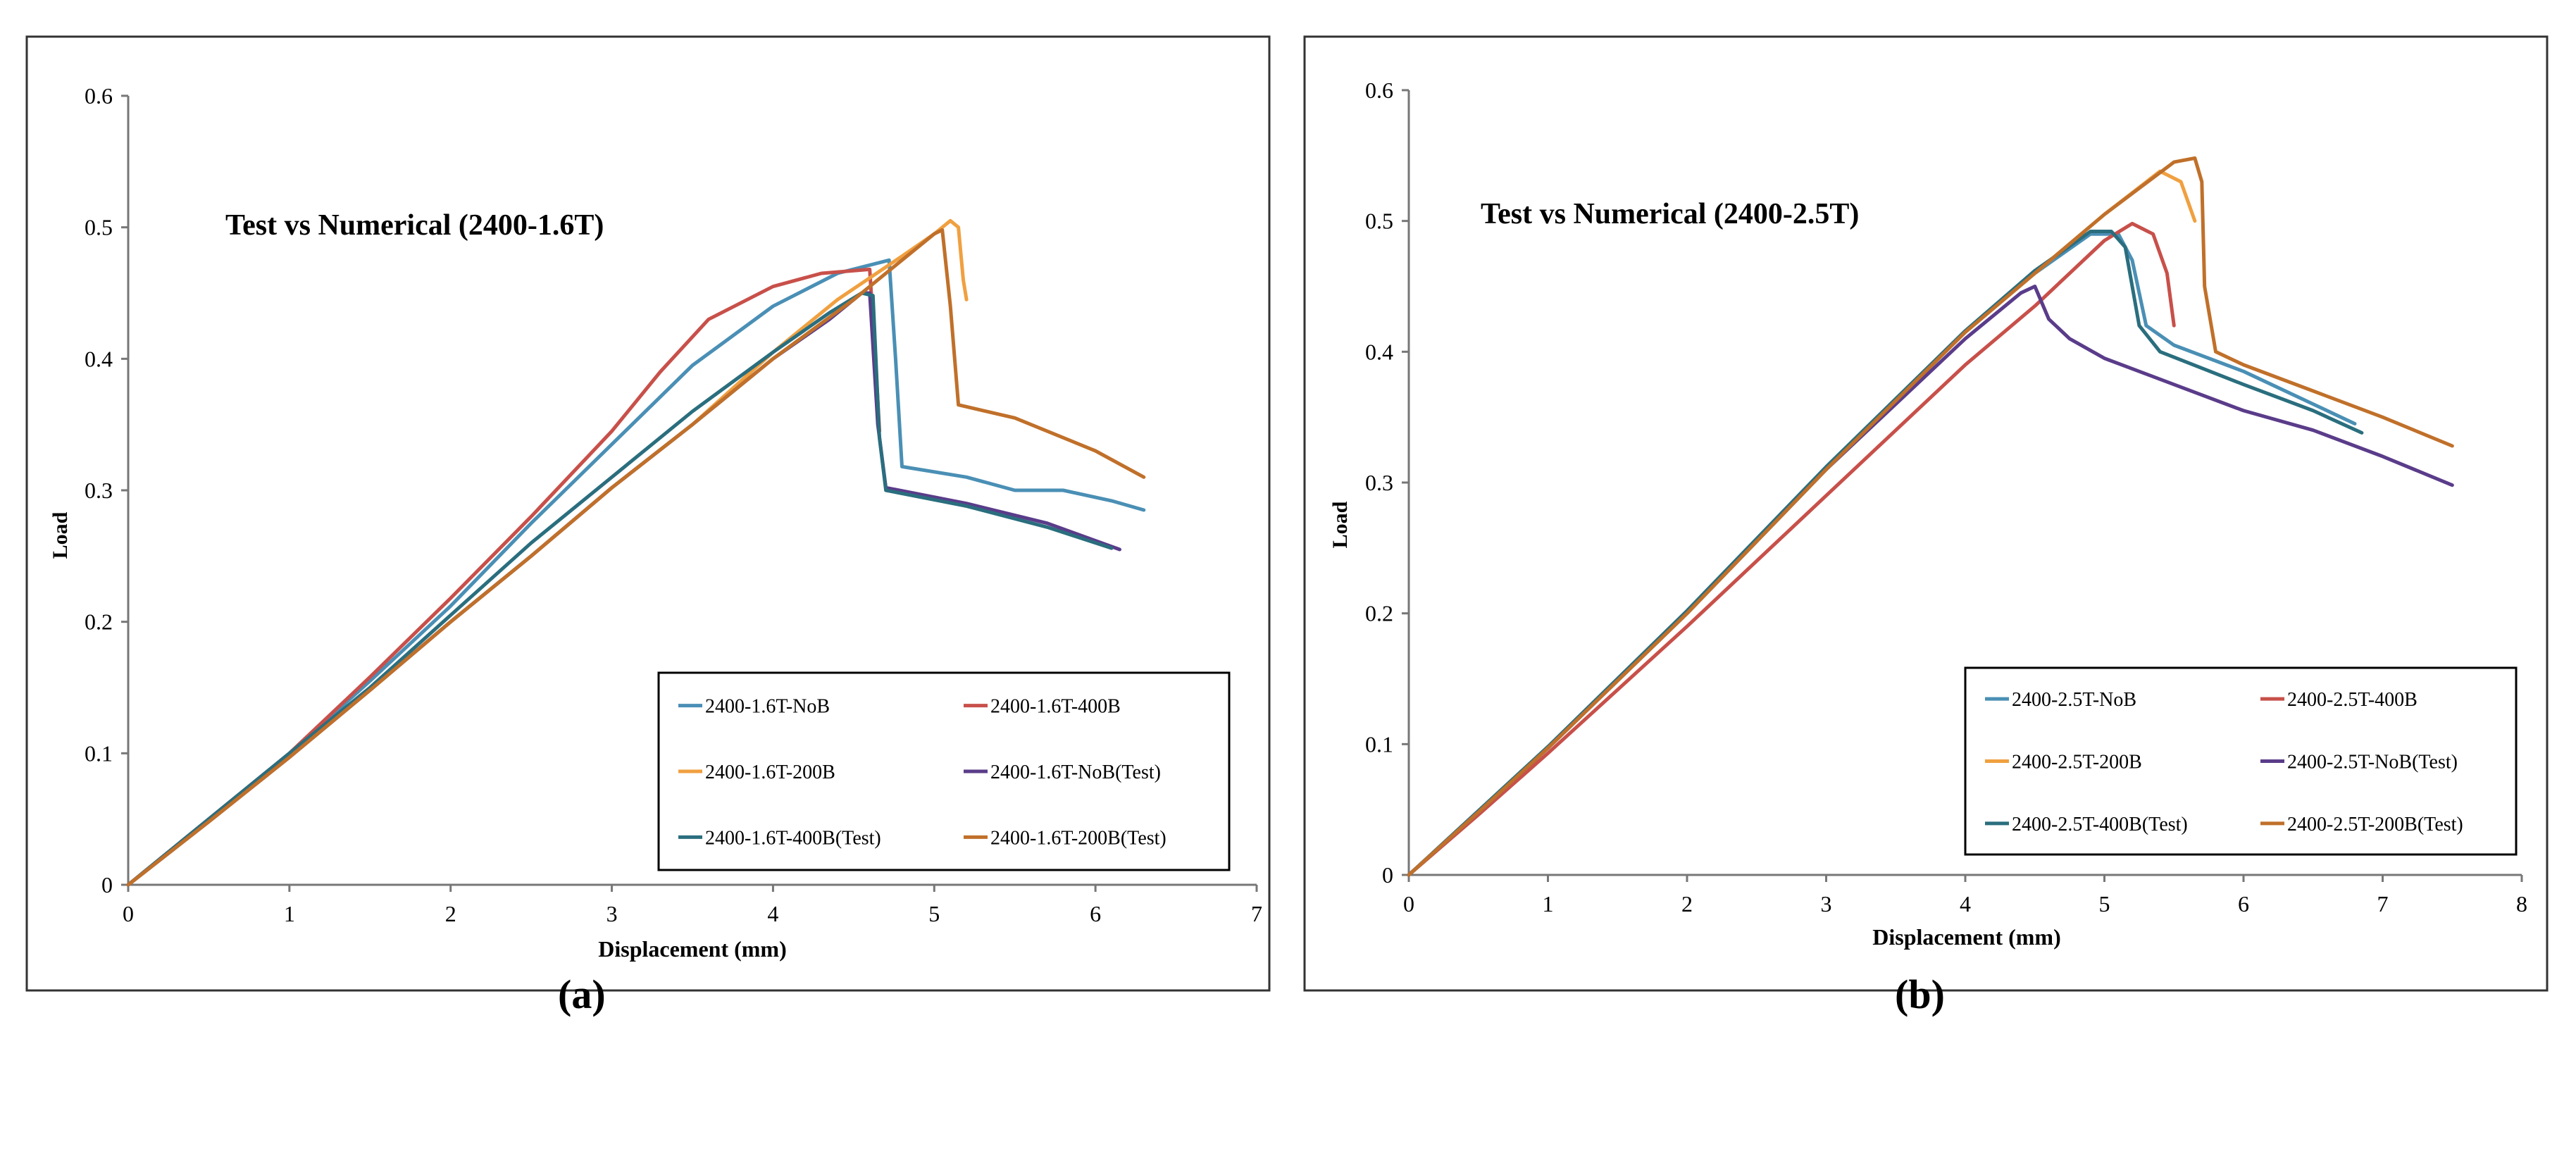  Describe the element at coordinates (2352, 700) in the screenshot. I see `legend-label: 2400-2.5T-400B` at that location.